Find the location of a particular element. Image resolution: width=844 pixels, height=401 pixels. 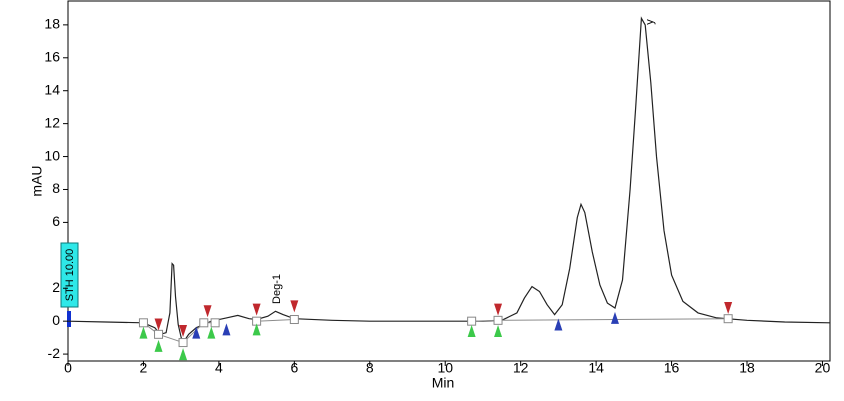

y-tick-label: 8 is located at coordinates (56, 188).